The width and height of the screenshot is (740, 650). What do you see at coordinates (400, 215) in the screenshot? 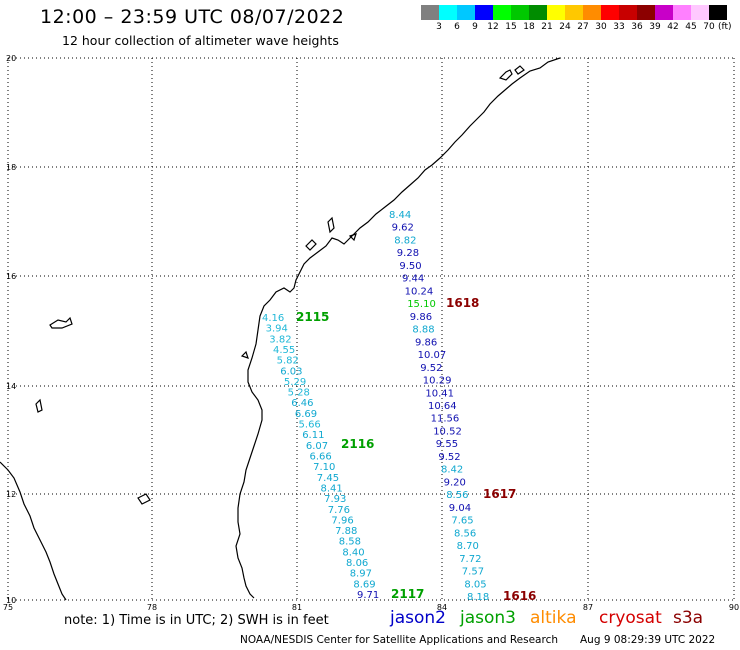
I see `wave-height-value: 8.44` at bounding box center [400, 215].